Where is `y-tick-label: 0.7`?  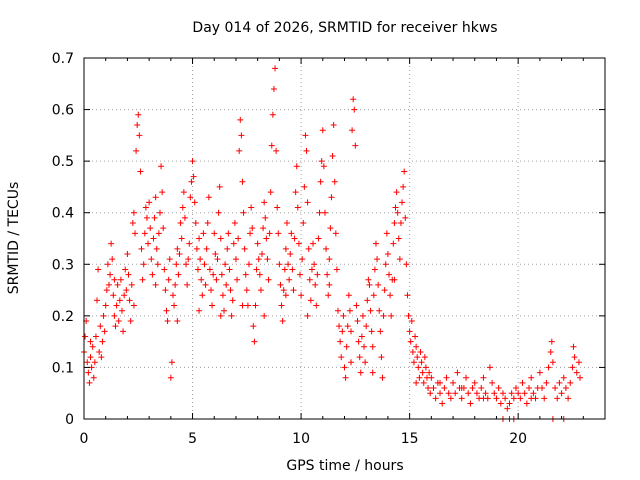 y-tick-label: 0.7 is located at coordinates (63, 59).